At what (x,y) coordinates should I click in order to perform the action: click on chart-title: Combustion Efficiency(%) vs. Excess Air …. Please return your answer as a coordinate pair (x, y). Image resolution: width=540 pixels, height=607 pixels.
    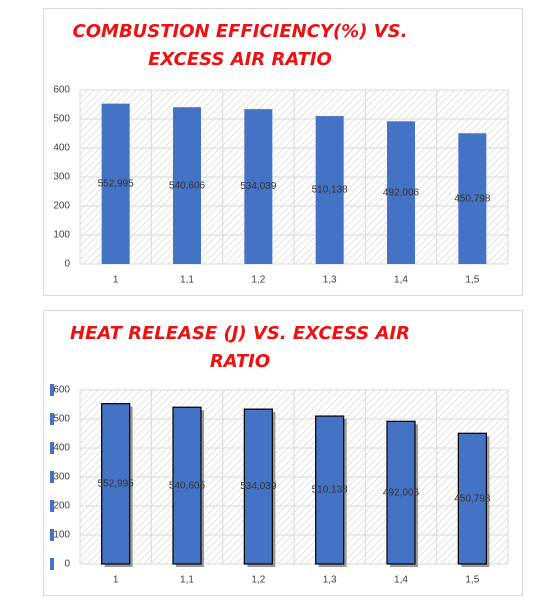
    Looking at the image, I should click on (240, 45).